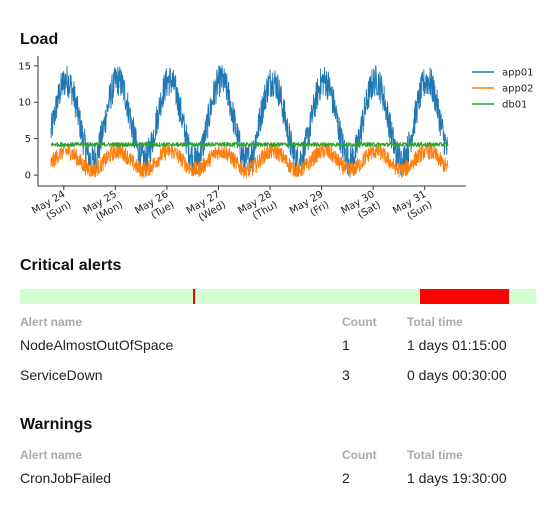  What do you see at coordinates (24, 66) in the screenshot?
I see `y-tick-label: 15` at bounding box center [24, 66].